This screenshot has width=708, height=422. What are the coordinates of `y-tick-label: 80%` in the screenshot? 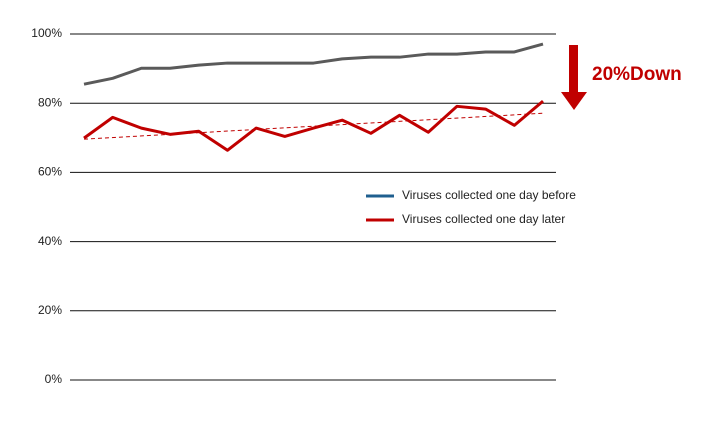 It's located at (50, 102).